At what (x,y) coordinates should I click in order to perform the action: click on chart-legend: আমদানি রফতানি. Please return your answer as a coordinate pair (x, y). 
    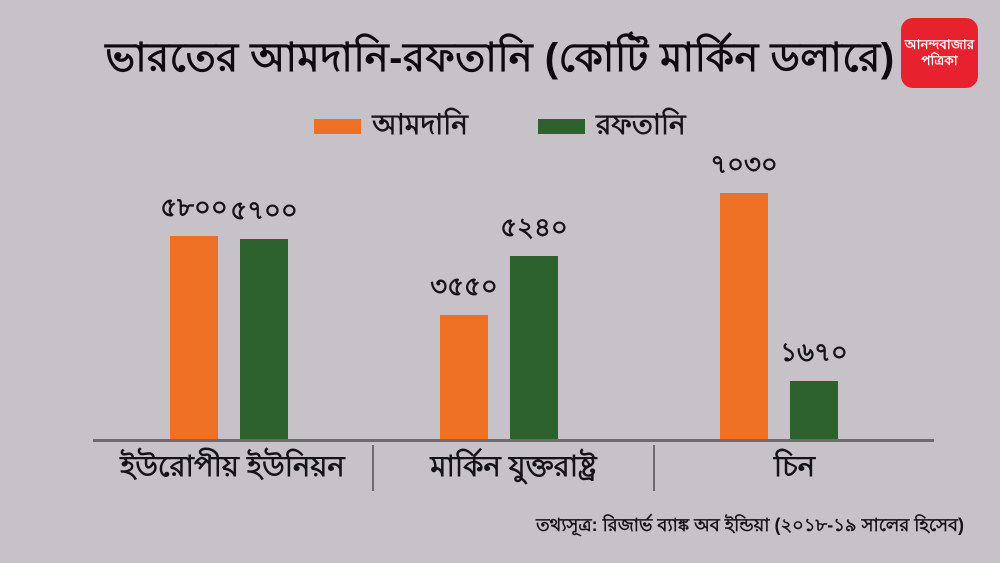
    Looking at the image, I should click on (500, 126).